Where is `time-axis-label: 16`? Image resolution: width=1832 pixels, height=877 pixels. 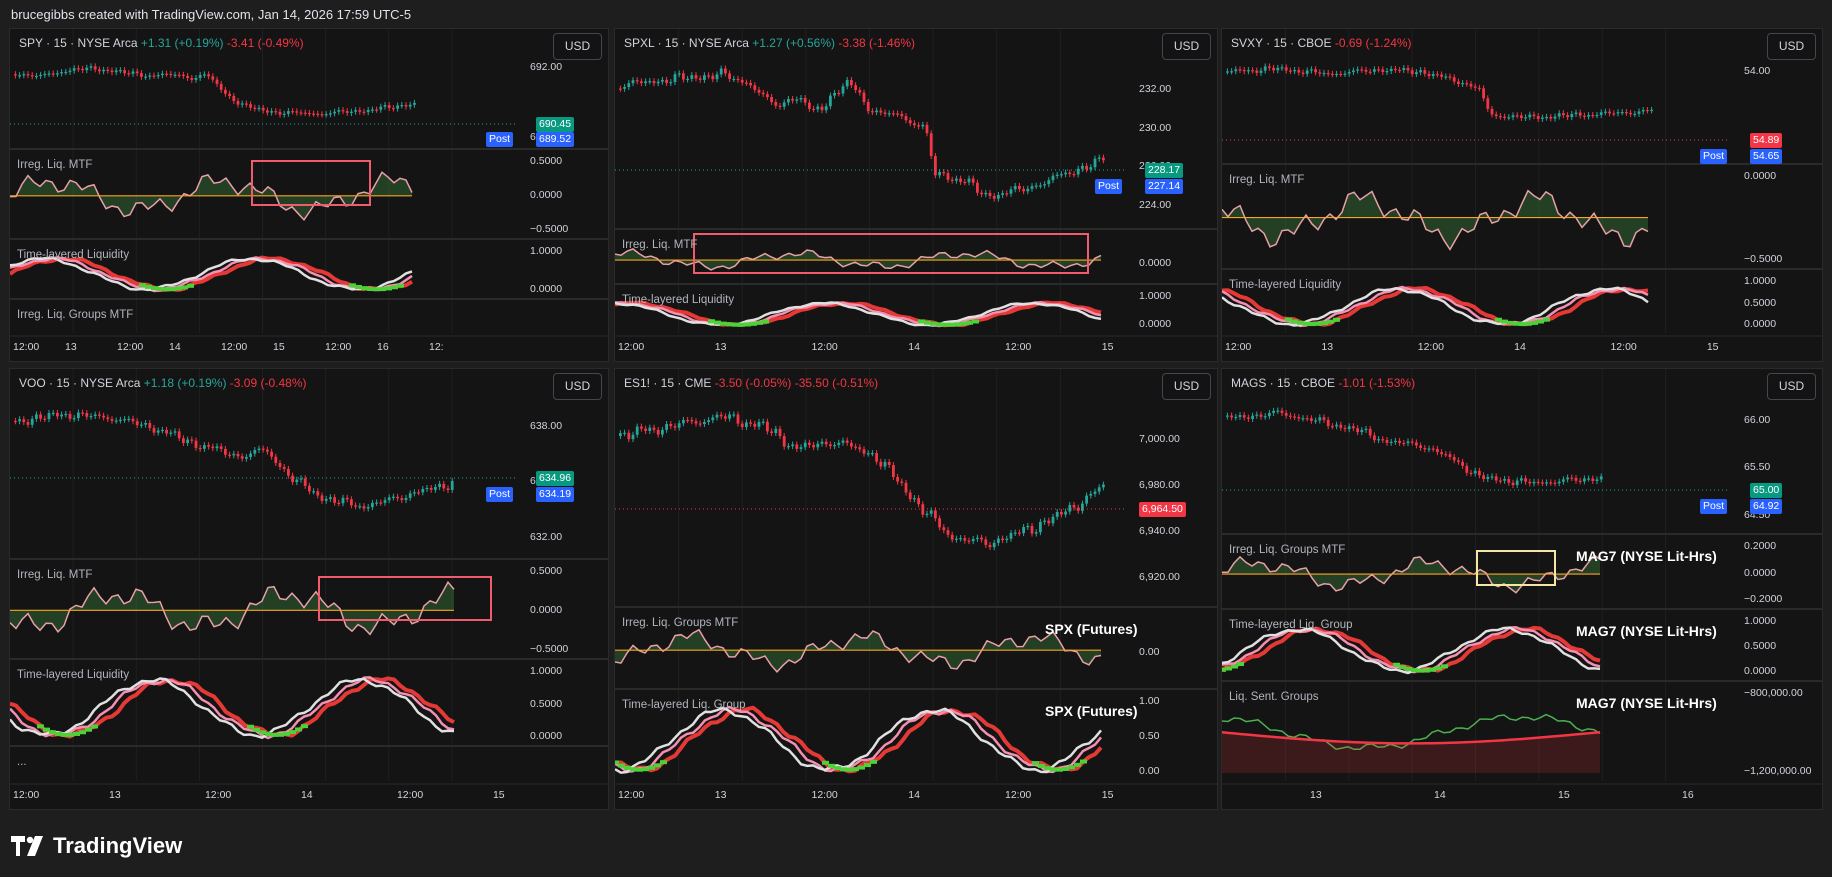
time-axis-label: 16 is located at coordinates (383, 347).